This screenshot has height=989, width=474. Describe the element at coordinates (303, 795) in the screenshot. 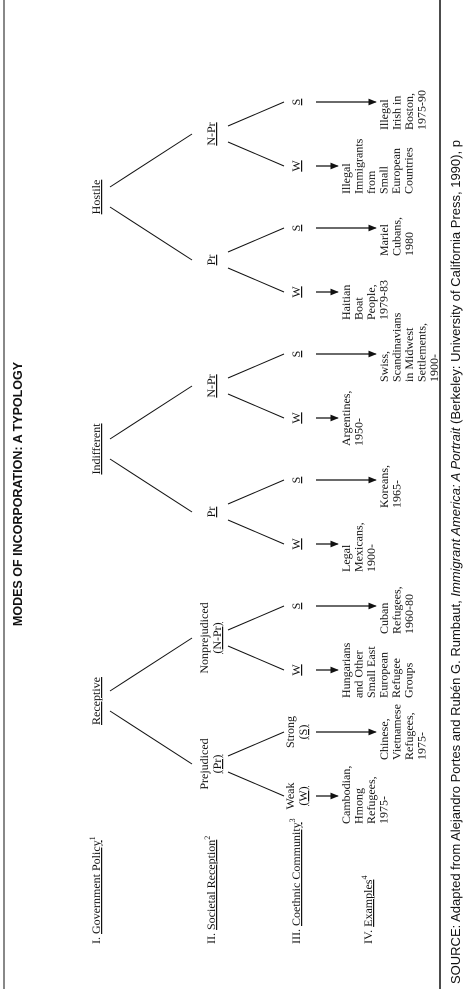

I see `community-label: (W)` at that location.